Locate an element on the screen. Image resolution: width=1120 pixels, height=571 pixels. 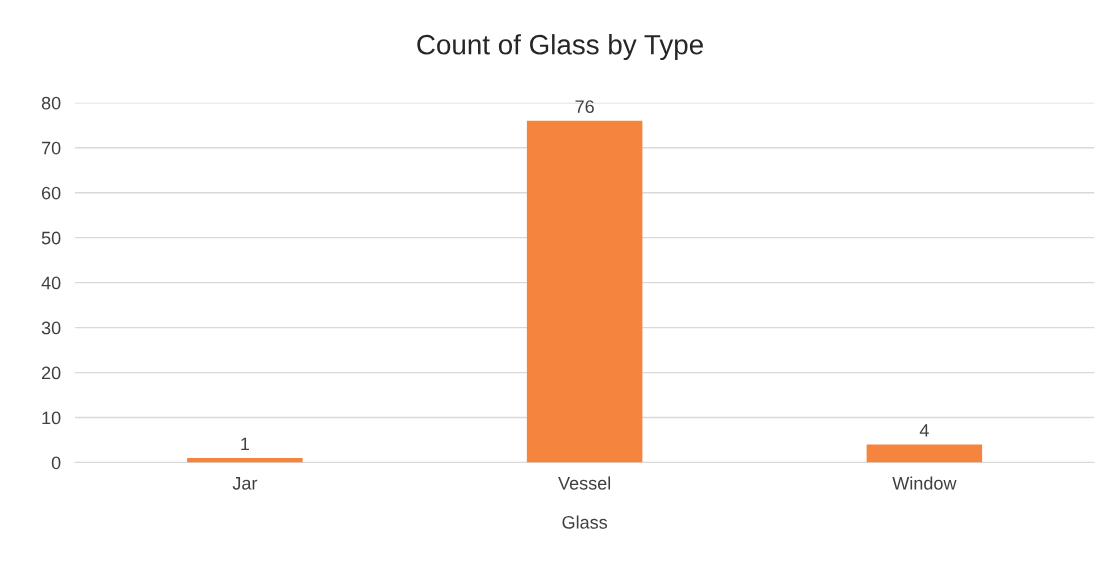
y-tick-label: 50 is located at coordinates (51, 238).